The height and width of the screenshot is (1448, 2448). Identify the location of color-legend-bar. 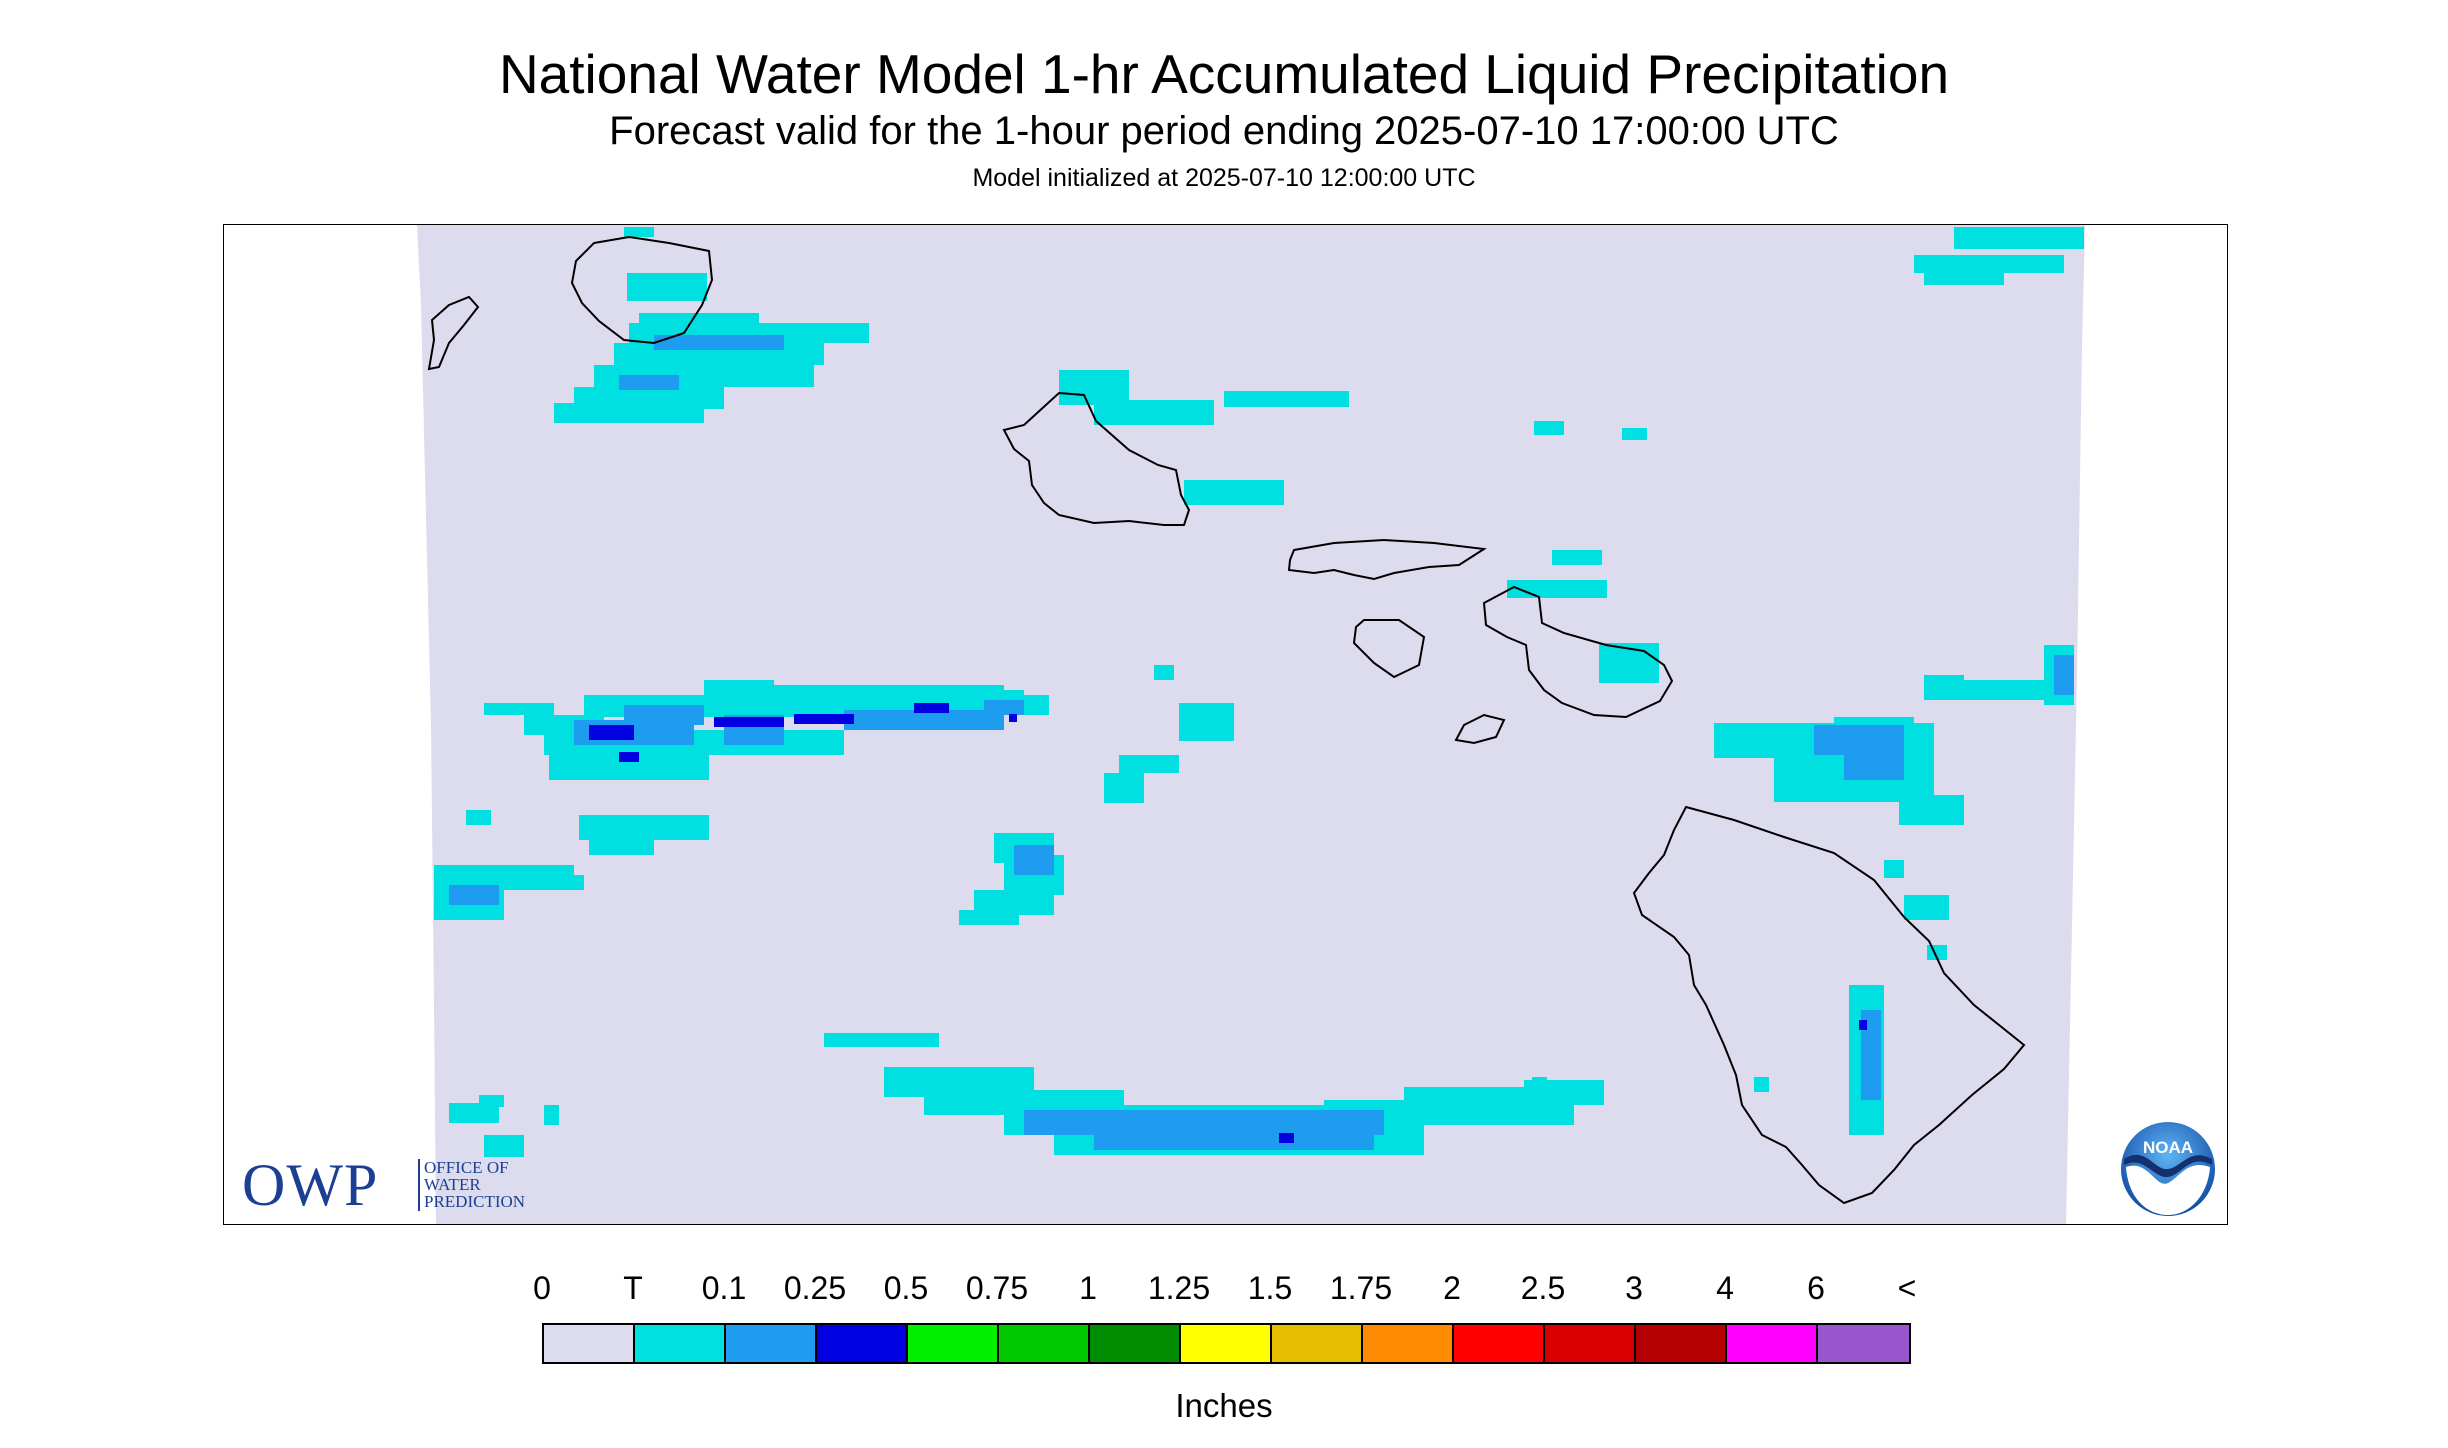
(1226, 1343).